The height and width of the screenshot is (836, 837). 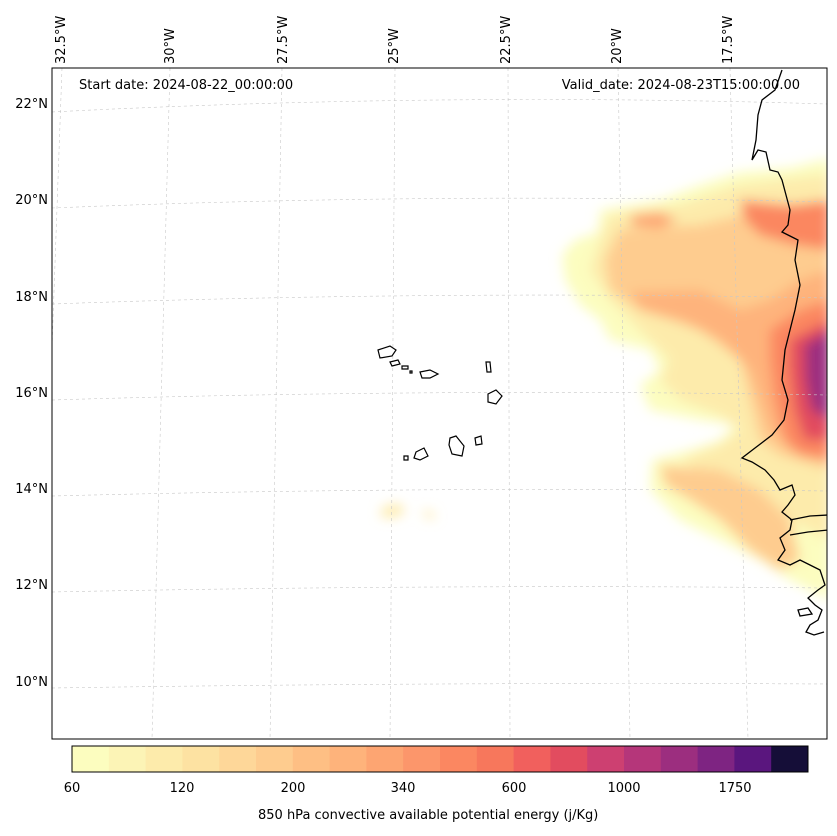 I want to click on colorbar-tick-60: 60, so click(x=72, y=788).